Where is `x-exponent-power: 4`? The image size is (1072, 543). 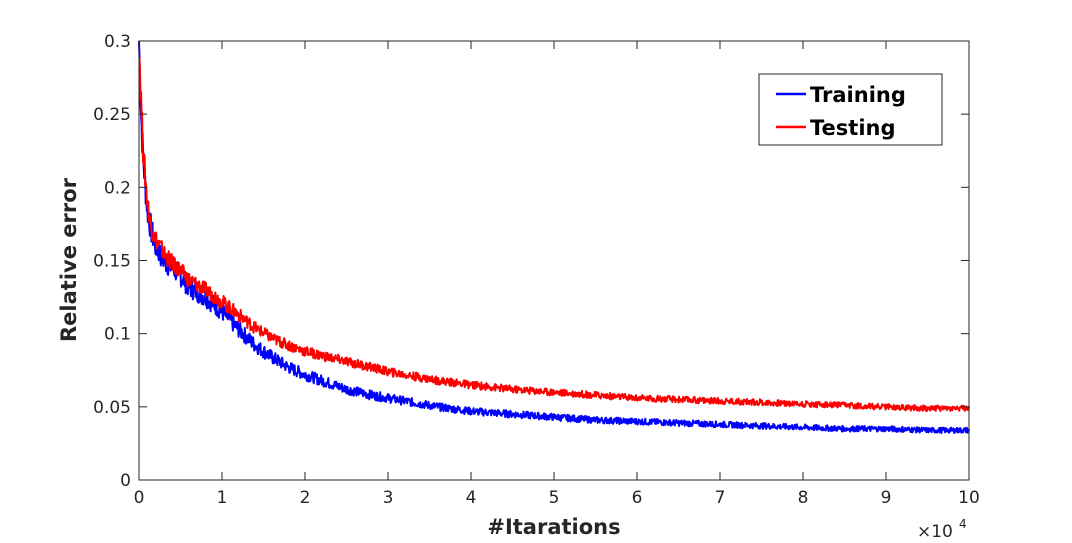 x-exponent-power: 4 is located at coordinates (963, 524).